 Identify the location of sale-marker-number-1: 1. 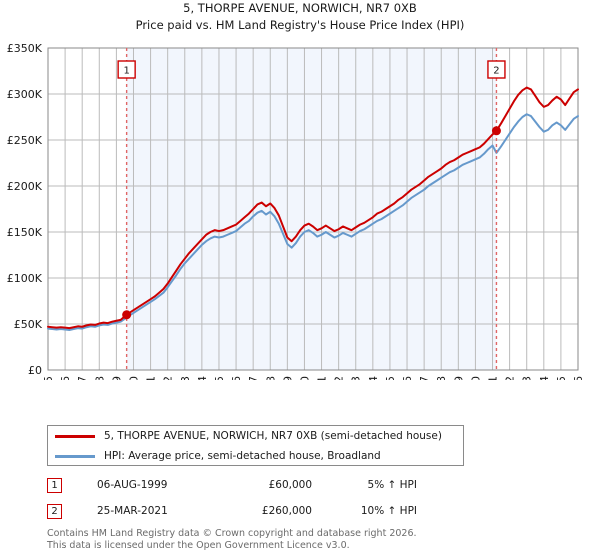
(126, 71).